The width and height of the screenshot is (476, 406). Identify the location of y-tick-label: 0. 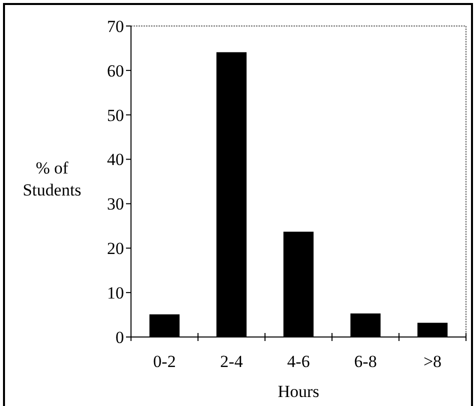
(120, 337).